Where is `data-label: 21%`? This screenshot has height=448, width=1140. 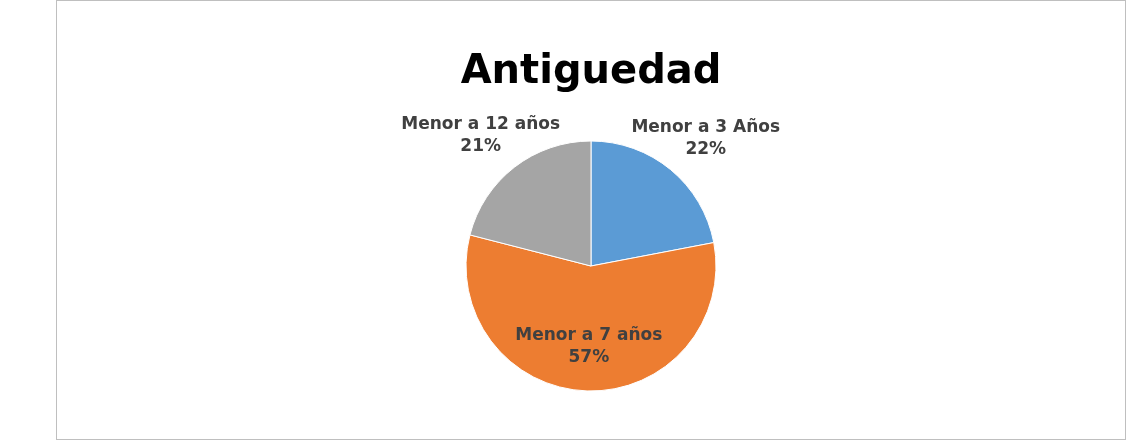
data-label: 21% is located at coordinates (481, 144).